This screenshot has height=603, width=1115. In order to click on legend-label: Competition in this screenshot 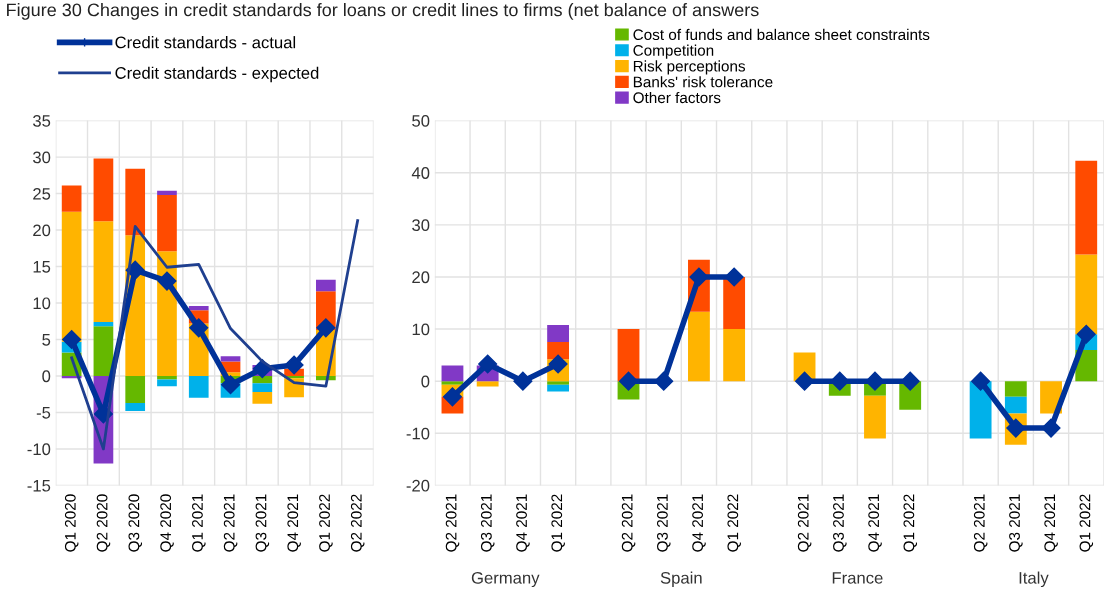, I will do `click(673, 51)`.